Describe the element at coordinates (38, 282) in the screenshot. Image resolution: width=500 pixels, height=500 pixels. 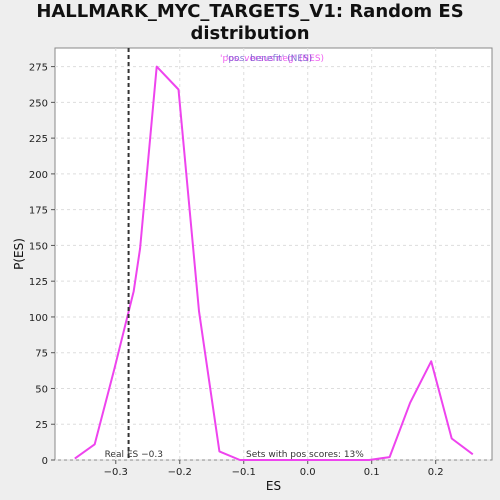
I see `y-tick-label: 125` at that location.